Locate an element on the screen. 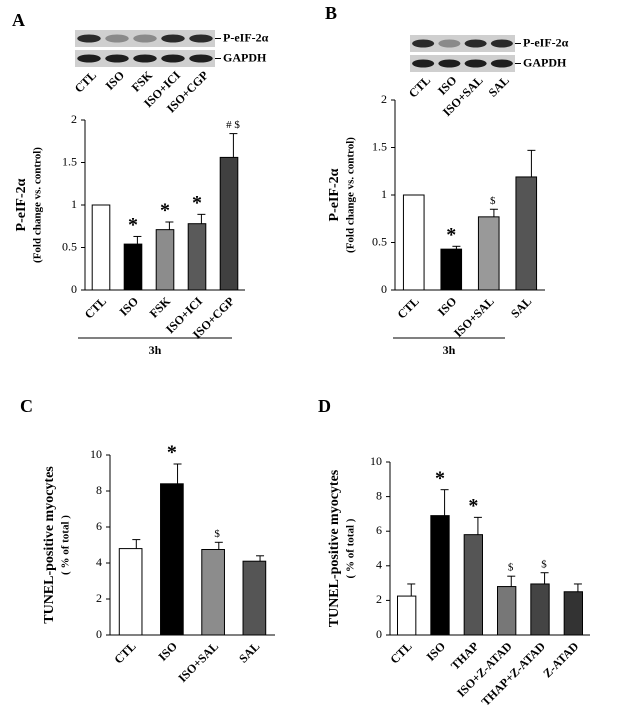  y-tick-label: 4 is located at coordinates (99, 562).